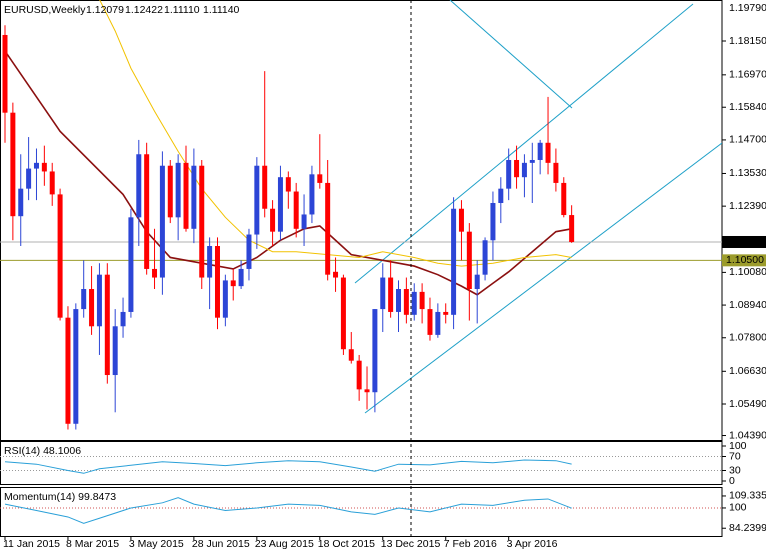 The width and height of the screenshot is (766, 554). Describe the element at coordinates (361, 512) in the screenshot. I see `momentum-panel` at that location.